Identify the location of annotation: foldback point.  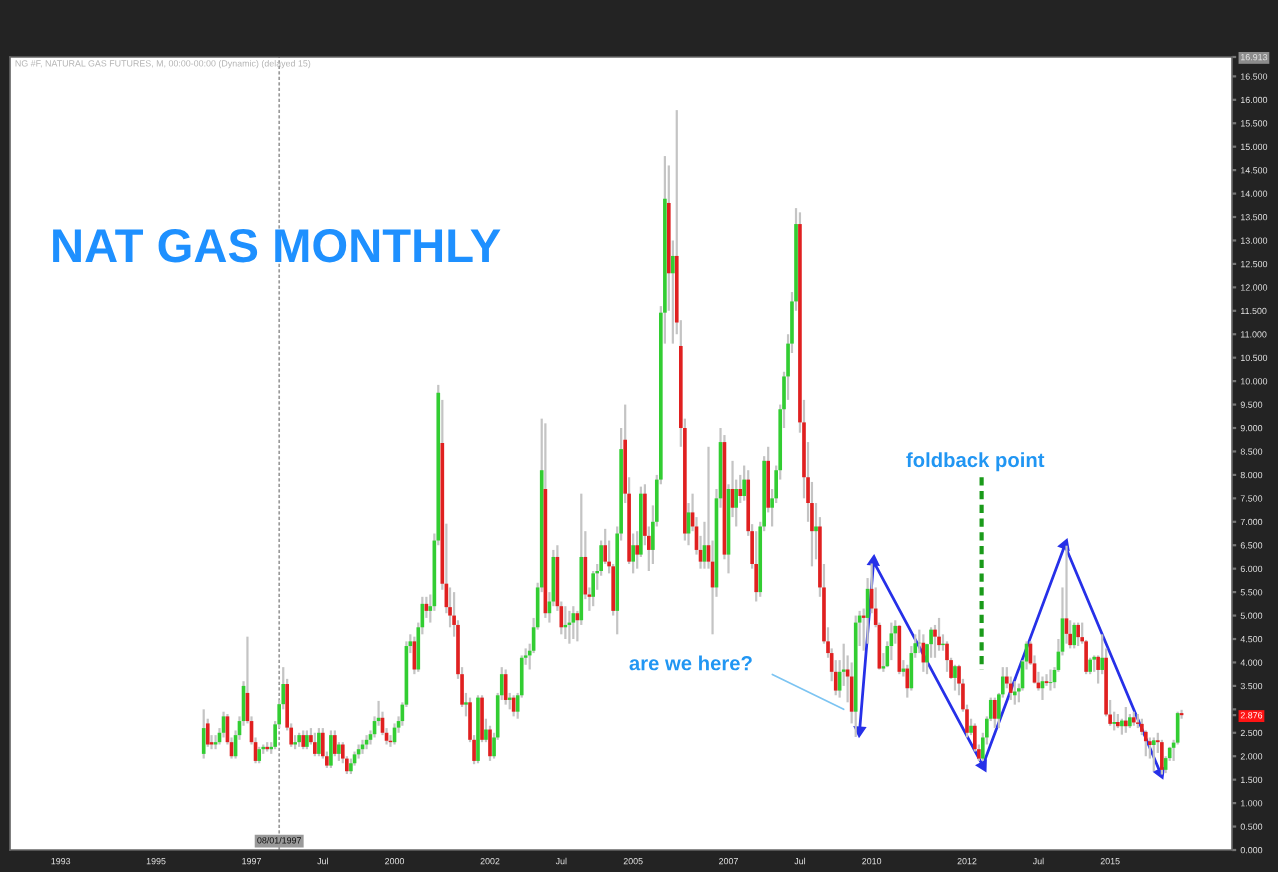
(975, 462).